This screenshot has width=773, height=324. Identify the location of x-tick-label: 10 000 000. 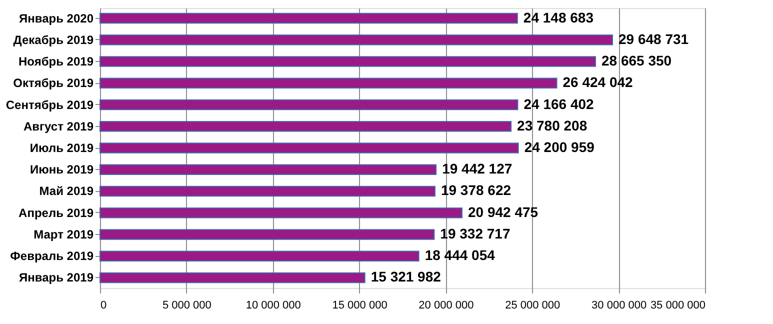
(273, 306).